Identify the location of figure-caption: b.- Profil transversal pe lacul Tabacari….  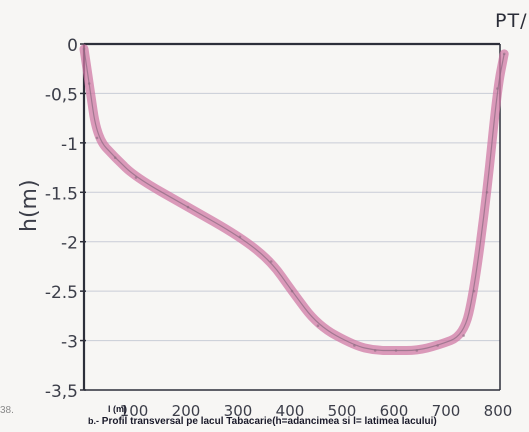
(262, 421).